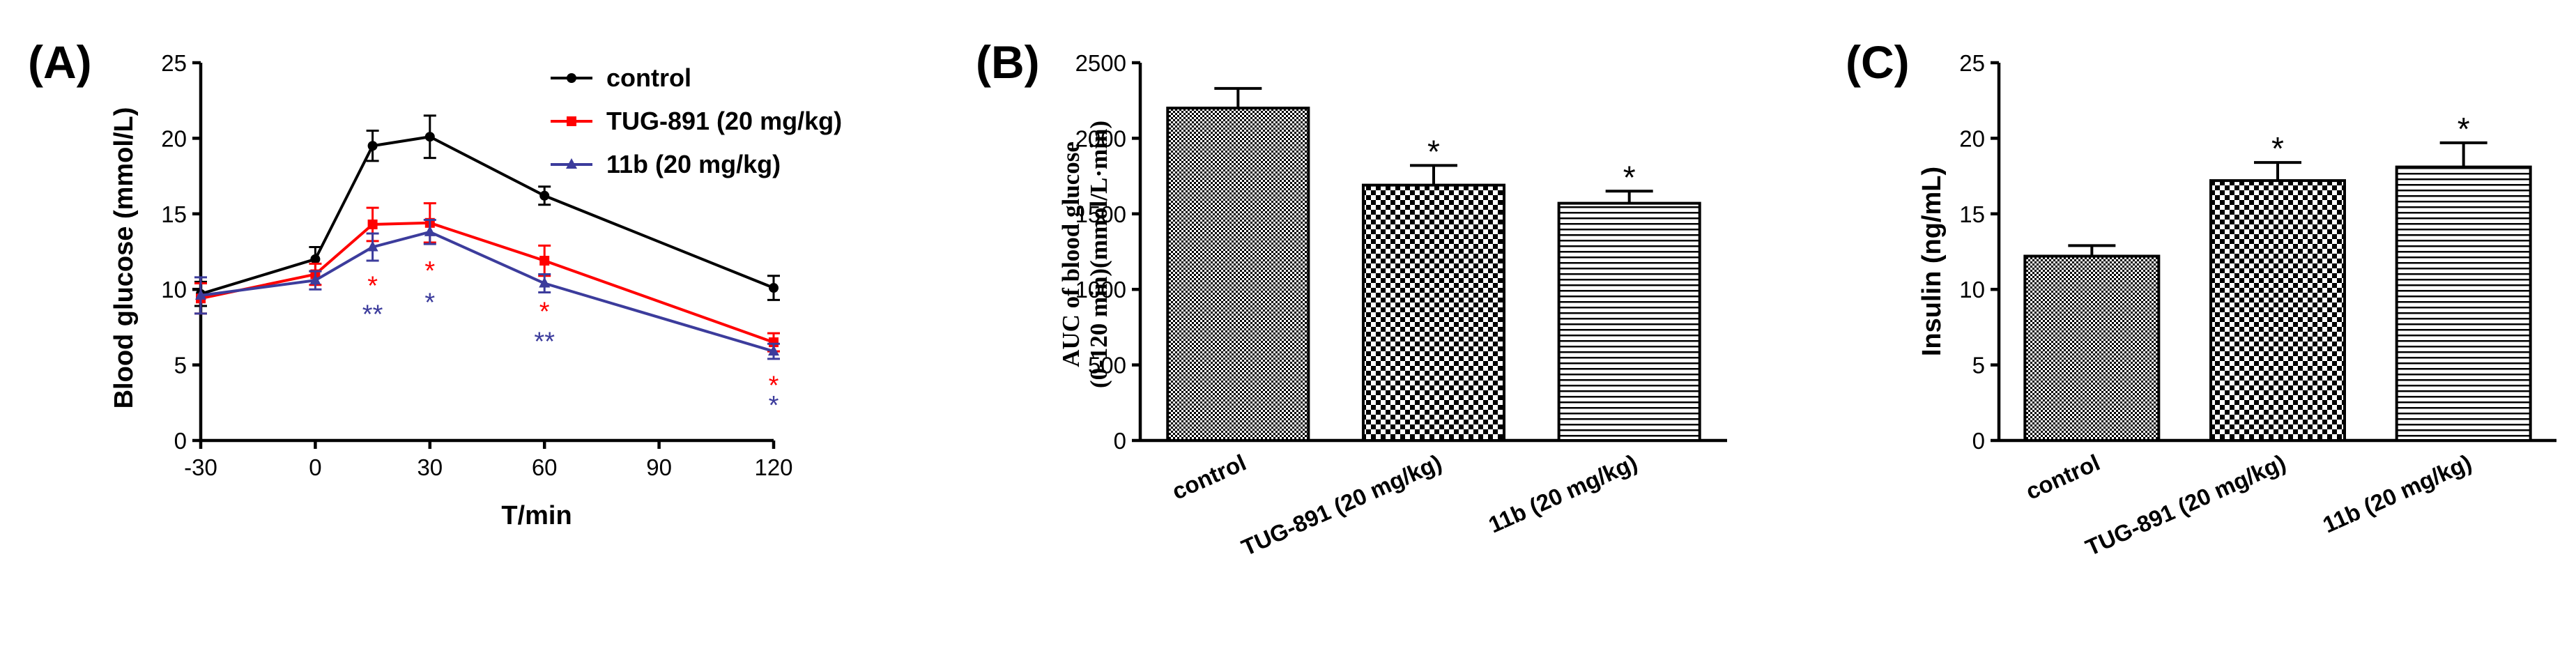 The height and width of the screenshot is (667, 2576). I want to click on panel-c-y-tick-label: 5, so click(1978, 365).